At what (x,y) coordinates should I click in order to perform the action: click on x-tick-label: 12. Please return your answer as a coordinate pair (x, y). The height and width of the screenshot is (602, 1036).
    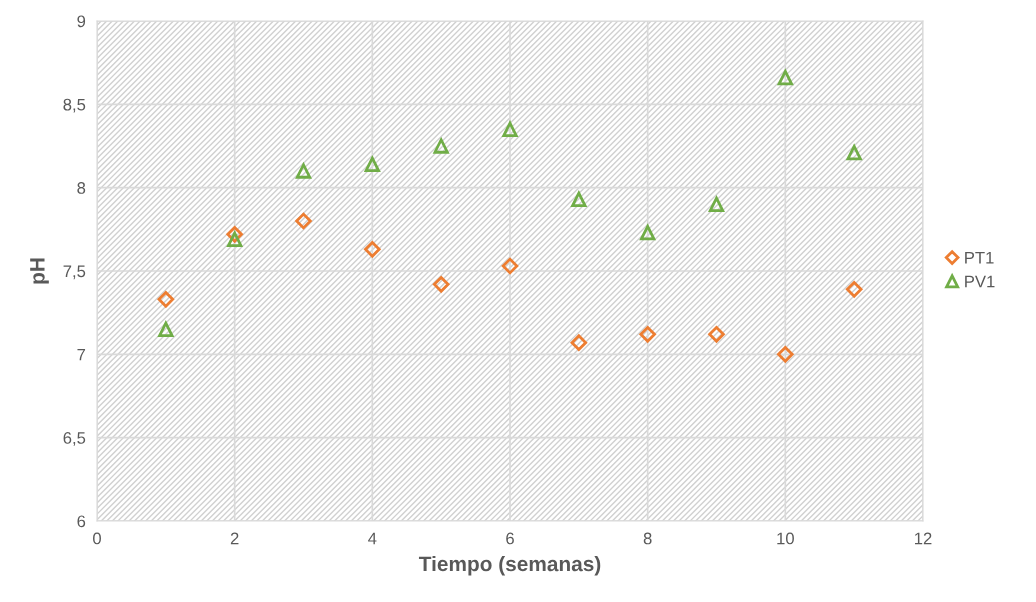
    Looking at the image, I should click on (923, 538).